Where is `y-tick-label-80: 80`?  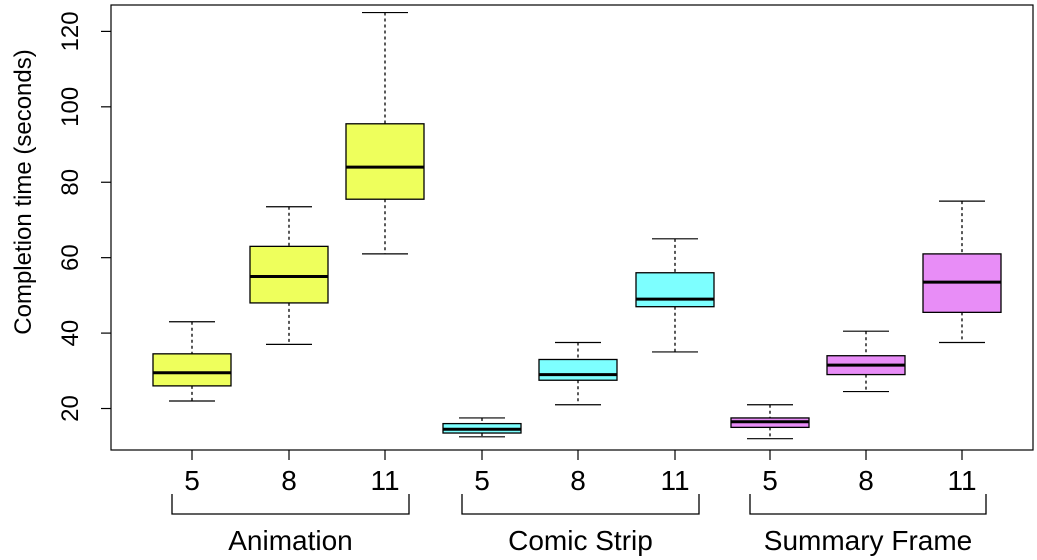
y-tick-label-80: 80 is located at coordinates (70, 182).